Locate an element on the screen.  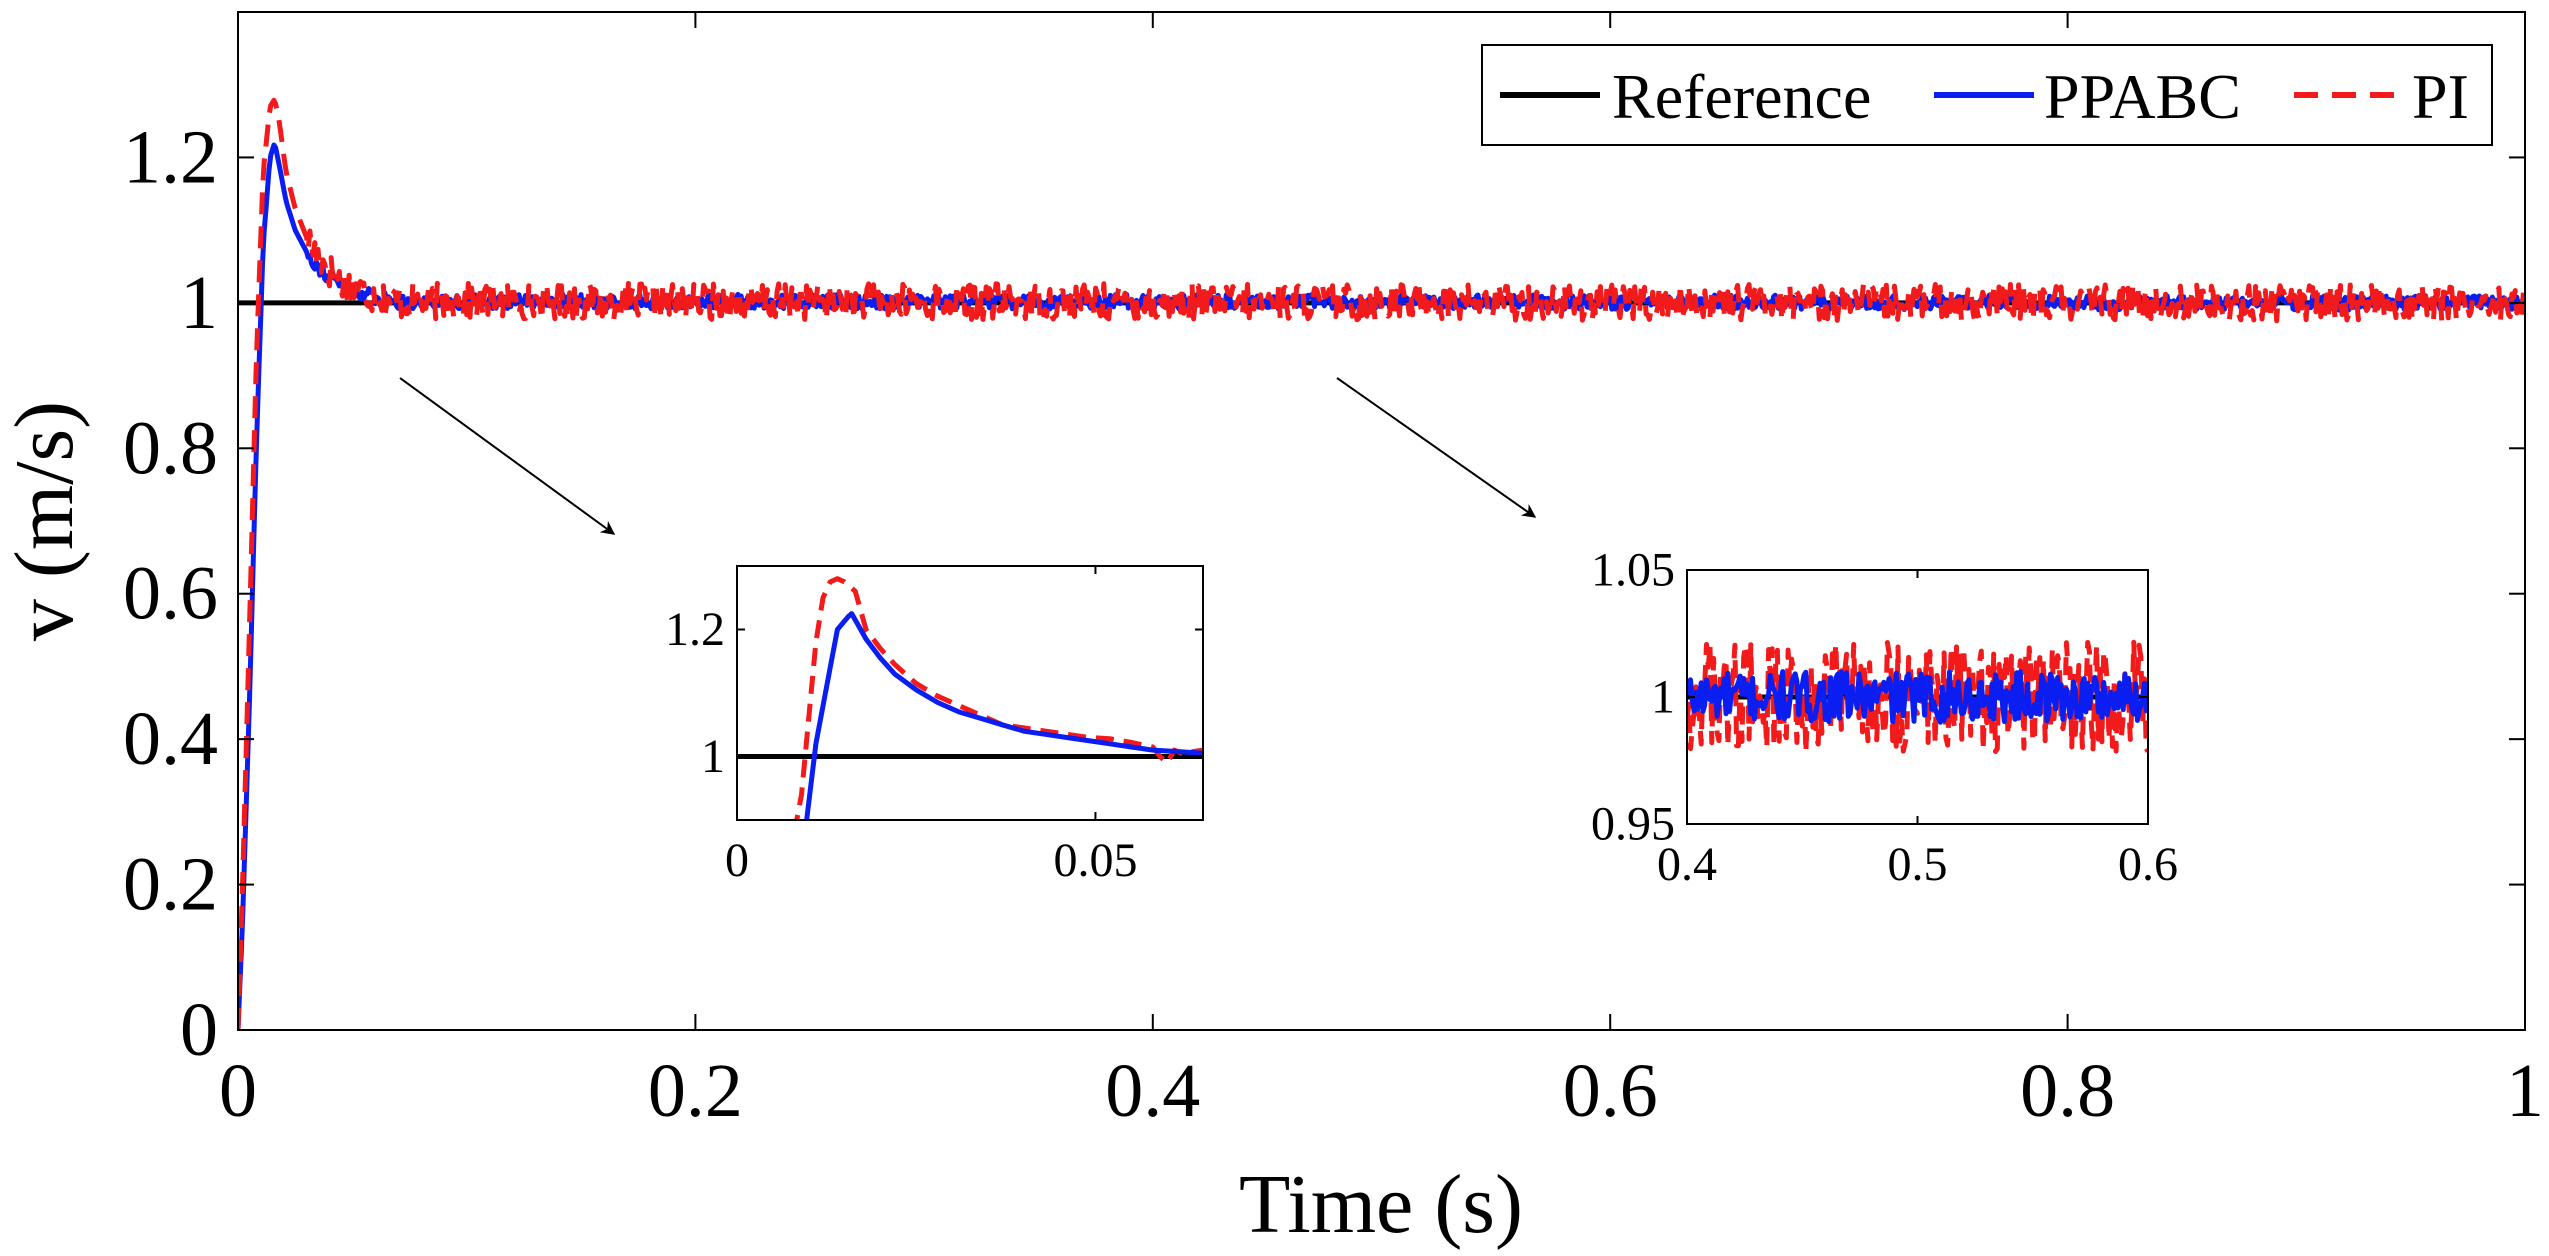
inset-1-y-tick-label: 1 is located at coordinates (713, 756).